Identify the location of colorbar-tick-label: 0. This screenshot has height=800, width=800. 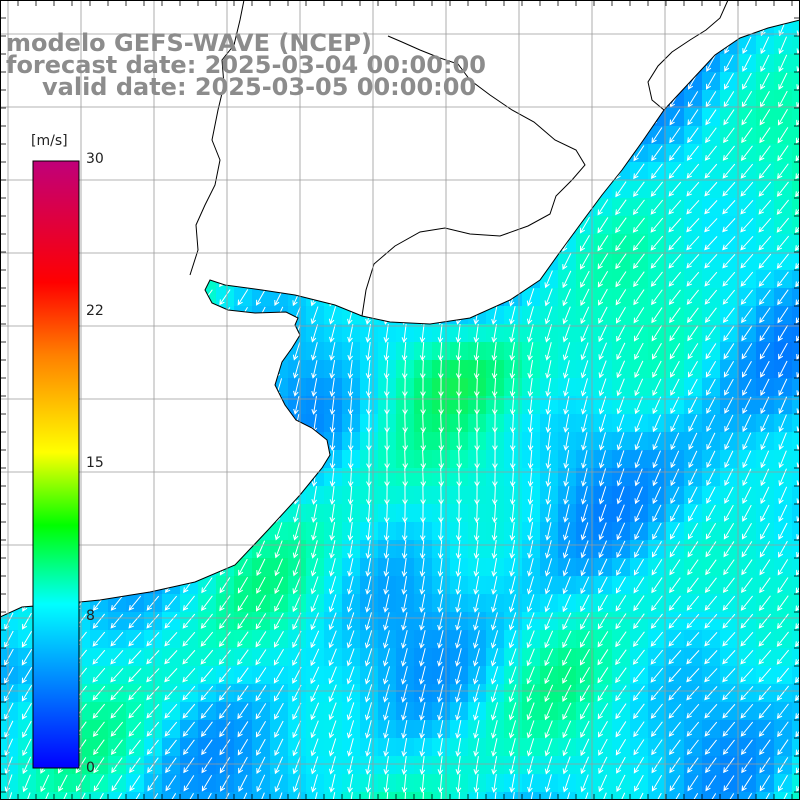
(90, 768).